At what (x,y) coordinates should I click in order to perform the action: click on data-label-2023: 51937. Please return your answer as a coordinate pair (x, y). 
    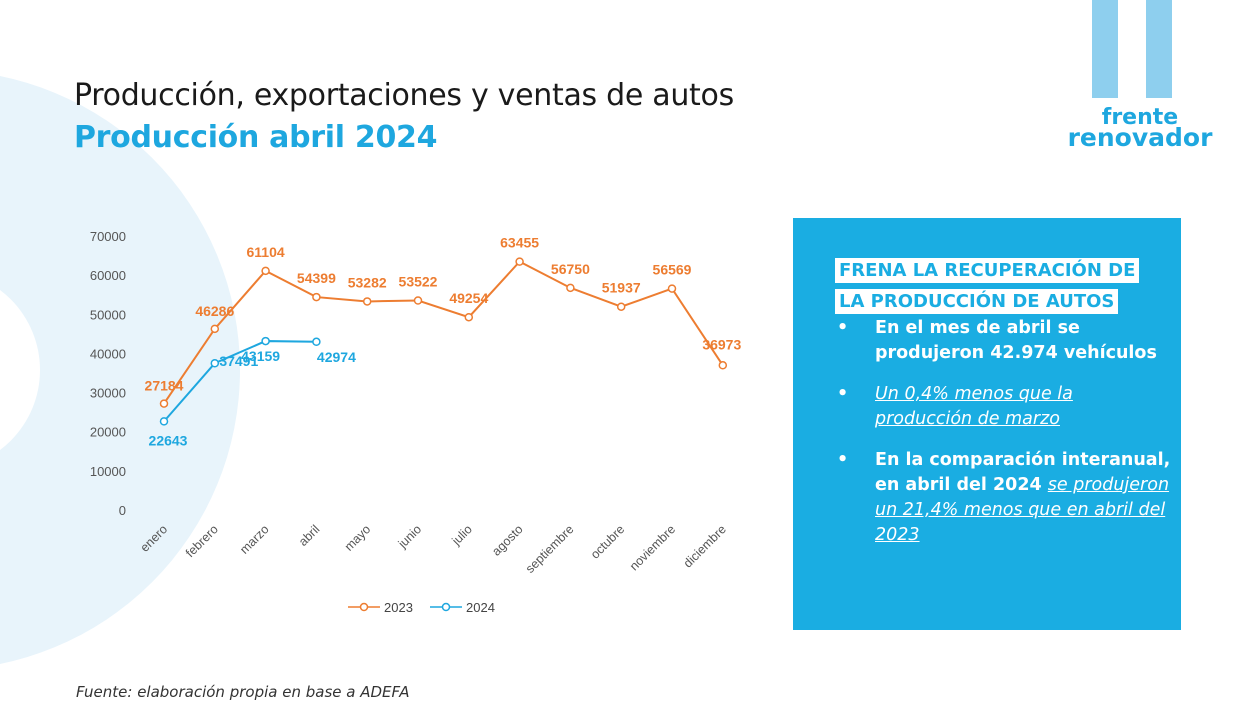
    Looking at the image, I should click on (621, 288).